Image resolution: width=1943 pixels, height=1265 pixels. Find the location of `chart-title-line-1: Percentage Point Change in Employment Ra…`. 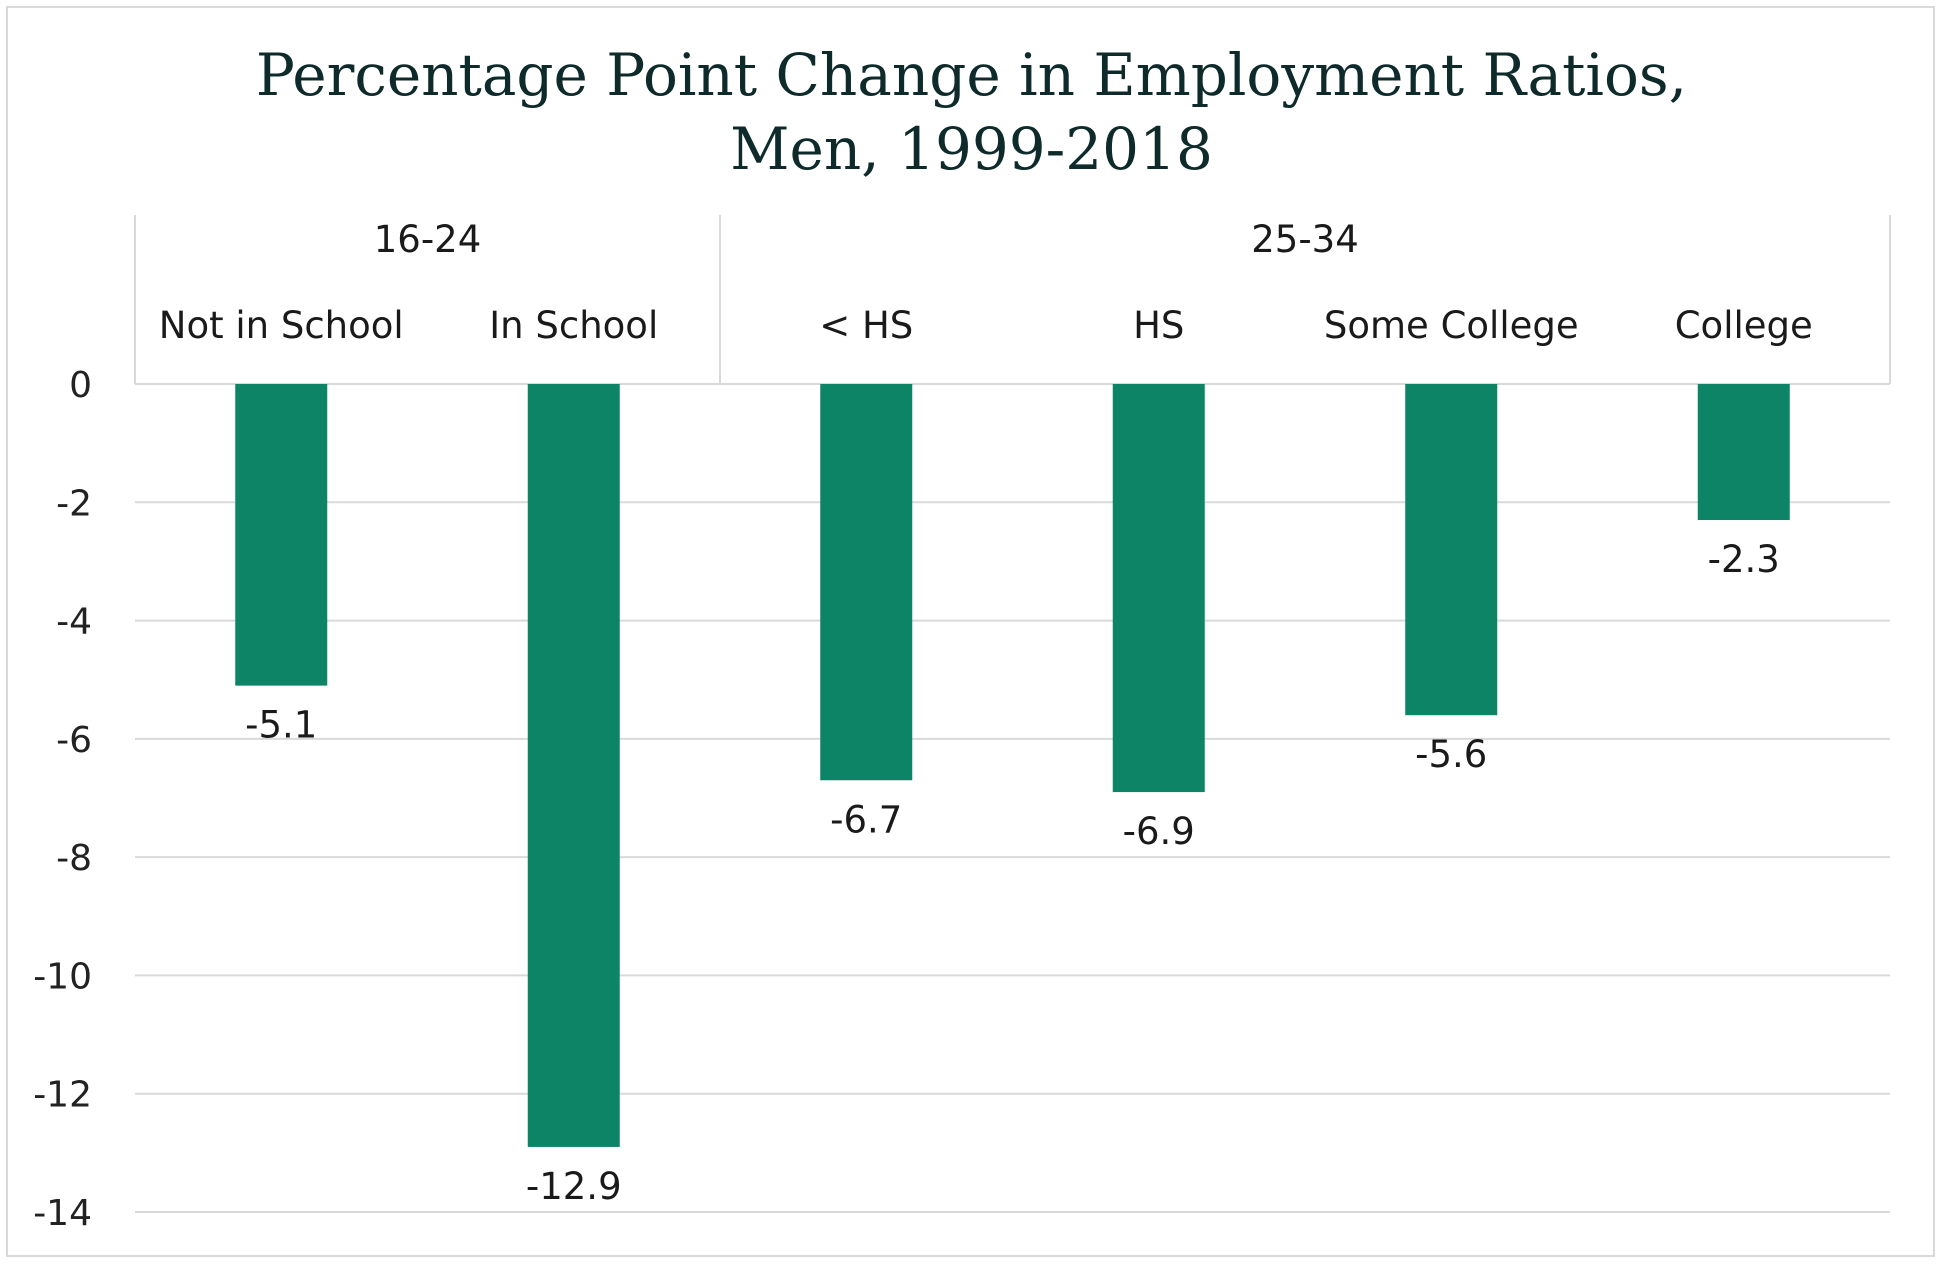

chart-title-line-1: Percentage Point Change in Employment Ra… is located at coordinates (971, 75).